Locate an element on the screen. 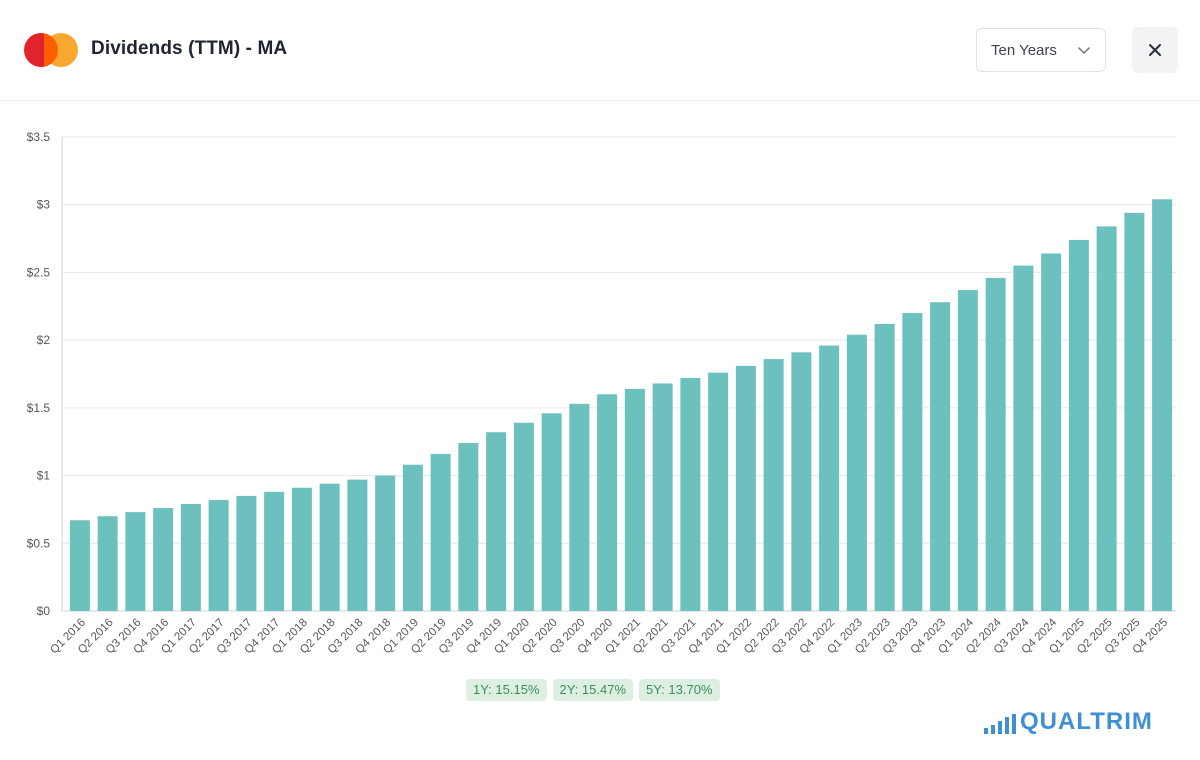  chevron-down-icon is located at coordinates (1084, 50).